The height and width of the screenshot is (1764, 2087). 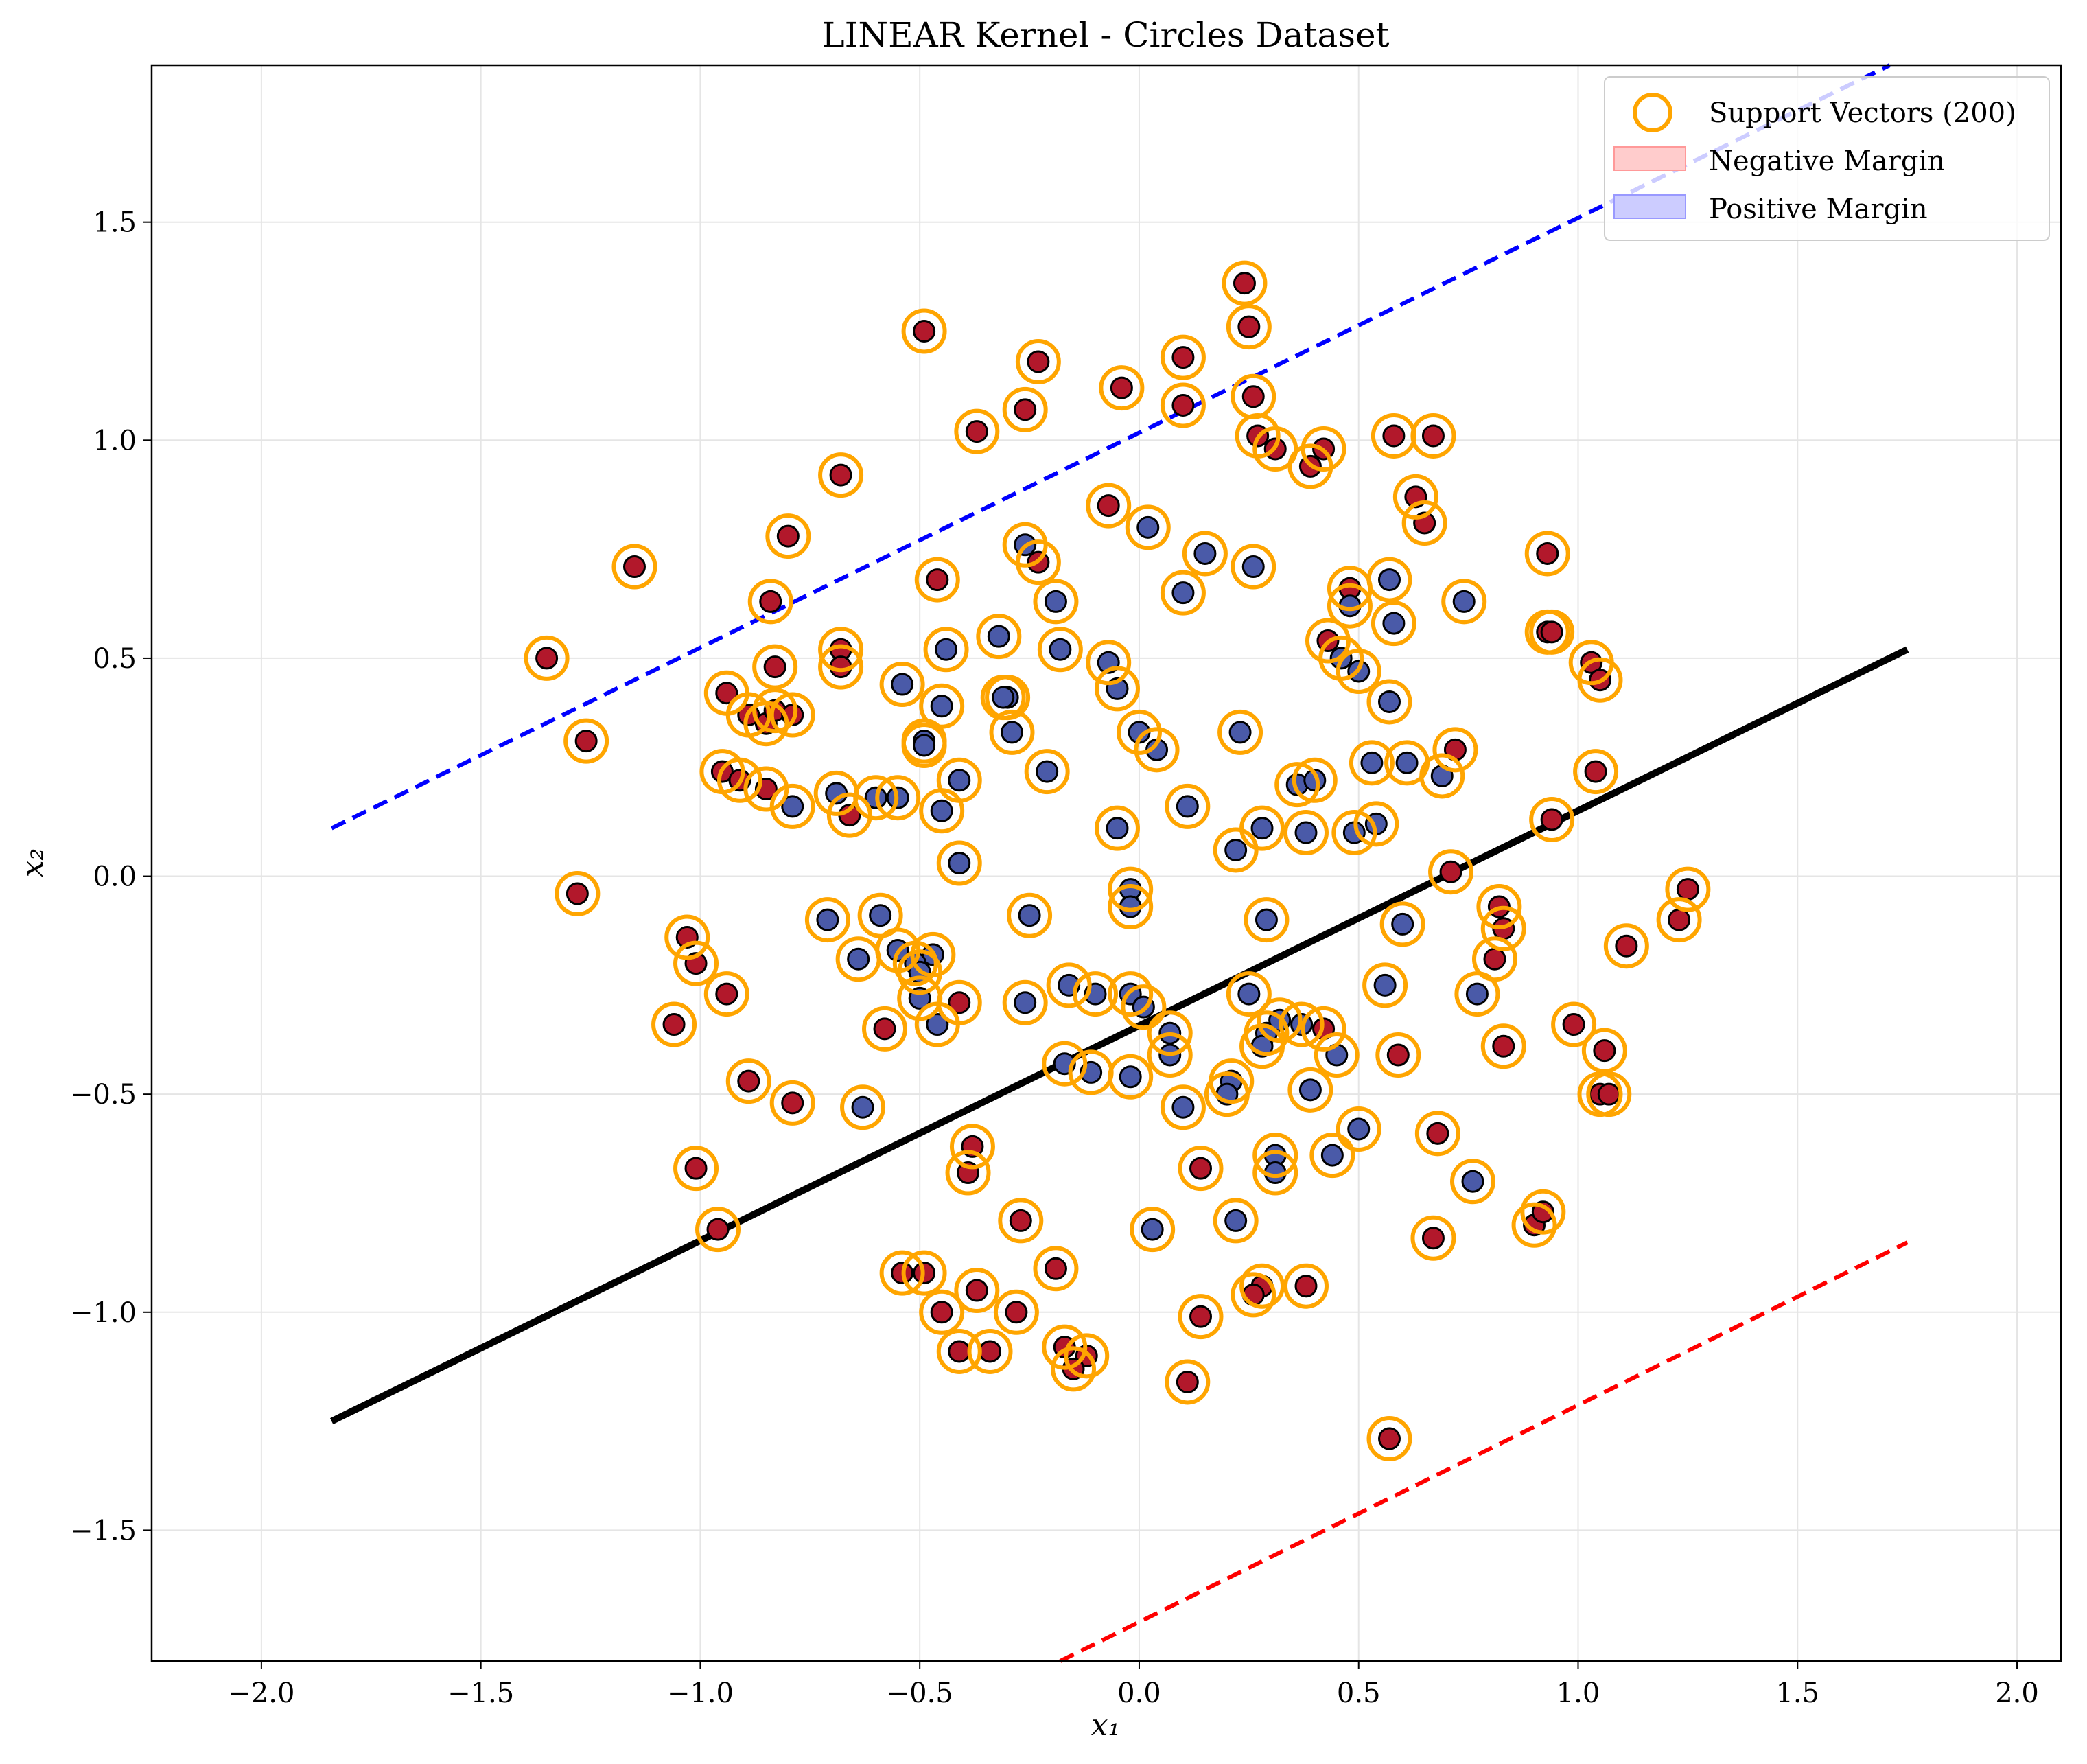 What do you see at coordinates (115, 223) in the screenshot?
I see `y-tick-label: 1.5` at bounding box center [115, 223].